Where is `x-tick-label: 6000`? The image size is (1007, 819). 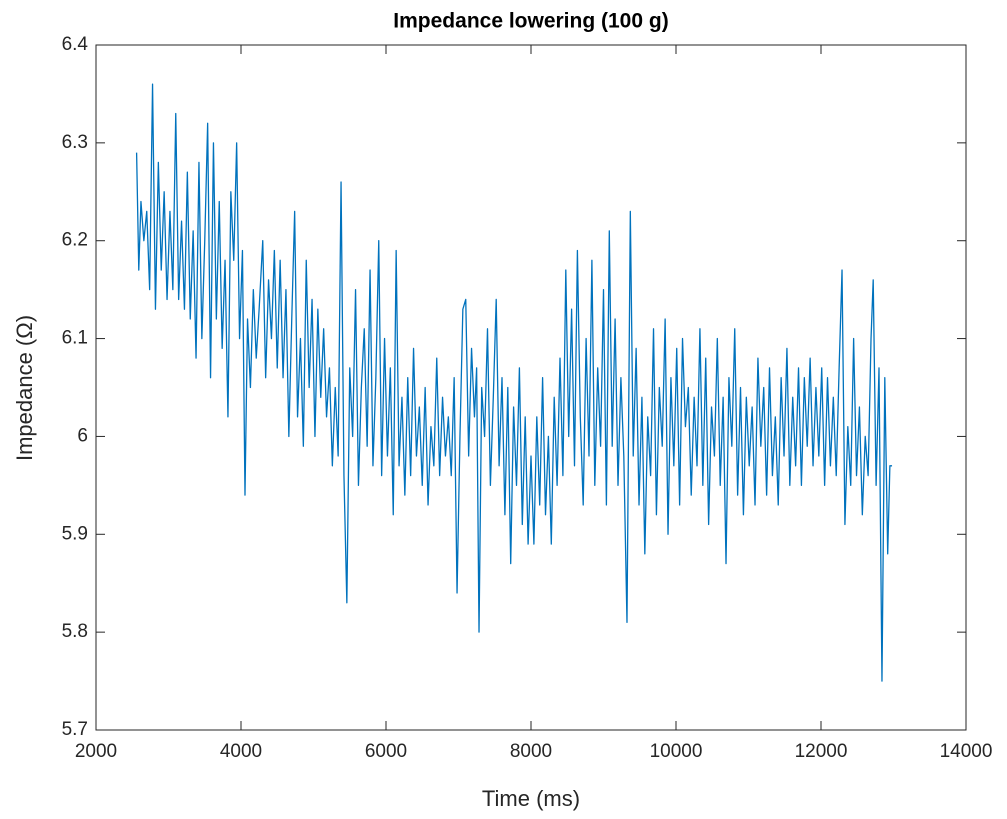
x-tick-label: 6000 is located at coordinates (386, 751).